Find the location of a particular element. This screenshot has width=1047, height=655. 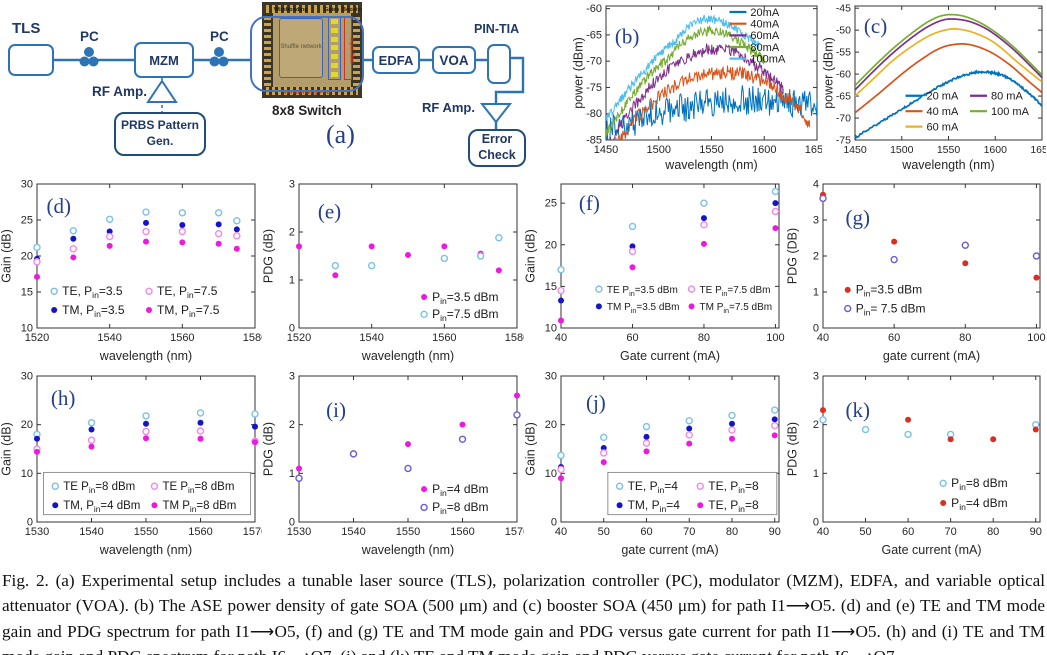

x-axis-label: Gate current (mA) is located at coordinates (670, 356).